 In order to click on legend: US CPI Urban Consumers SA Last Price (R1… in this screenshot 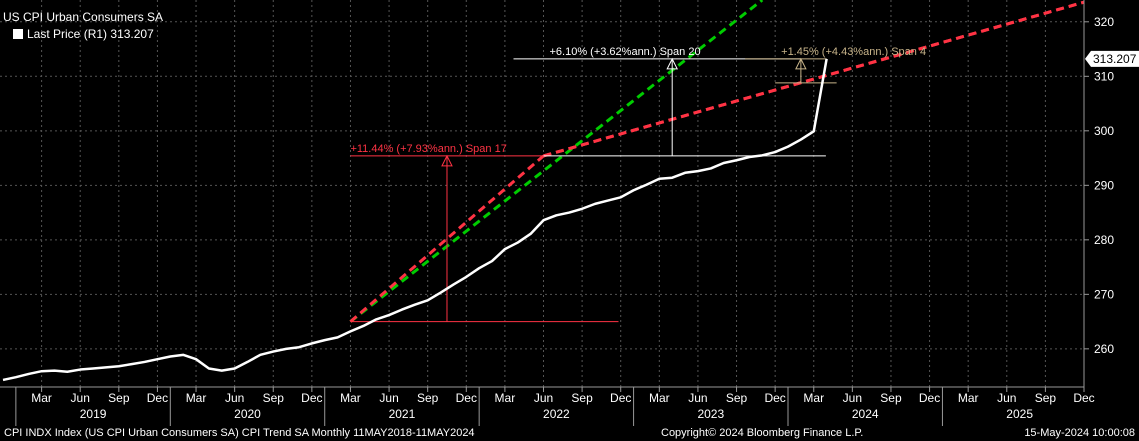, I will do `click(83, 26)`.